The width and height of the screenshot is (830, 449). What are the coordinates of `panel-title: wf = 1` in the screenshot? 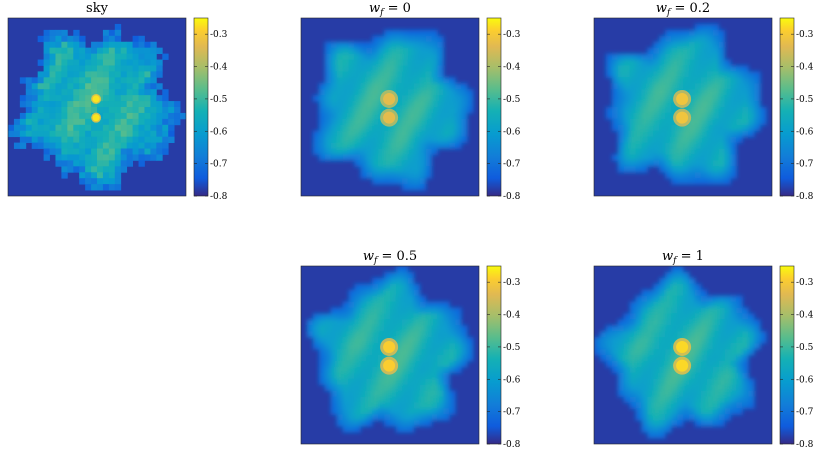 It's located at (683, 257).